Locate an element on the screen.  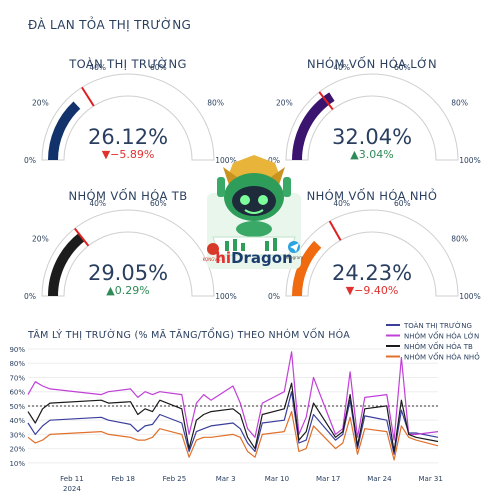
logo-brand-main: hiDragon is located at coordinates (254, 258).